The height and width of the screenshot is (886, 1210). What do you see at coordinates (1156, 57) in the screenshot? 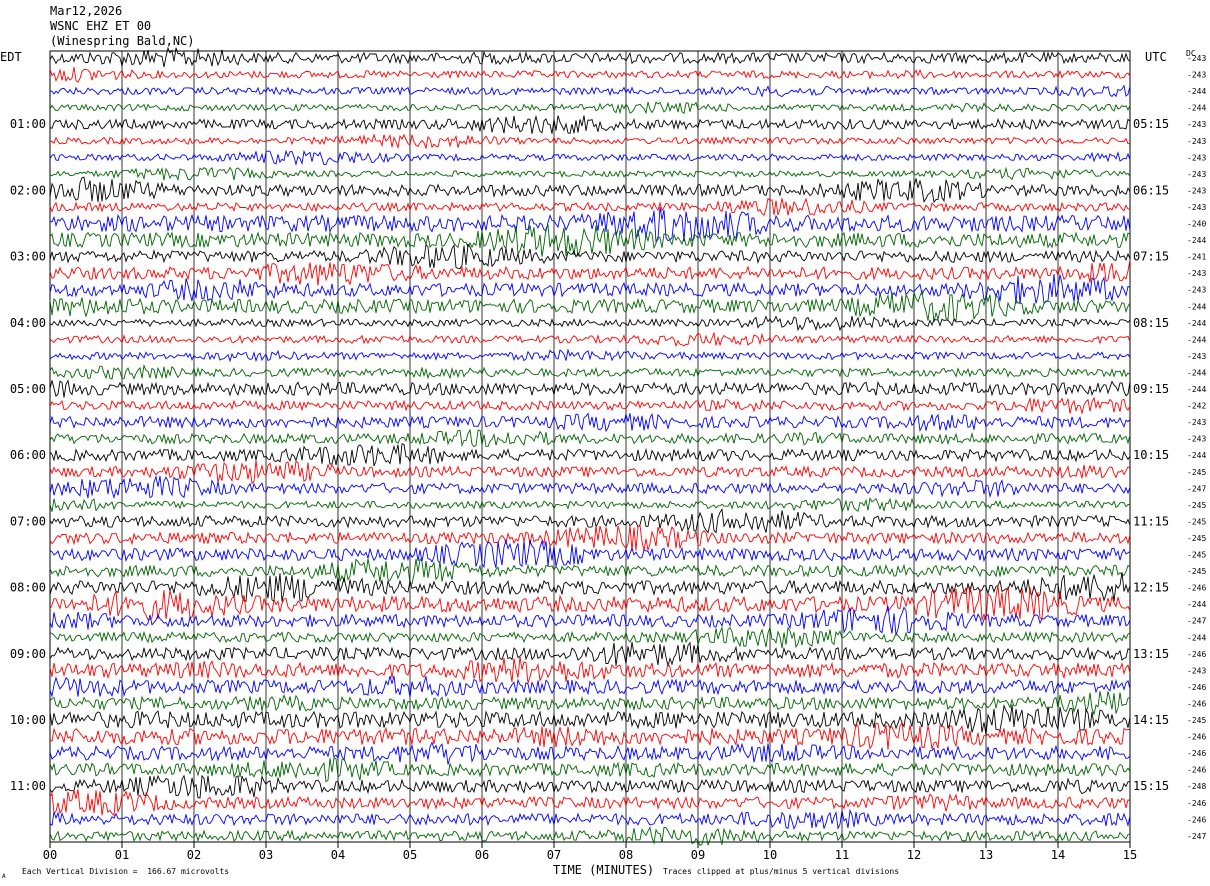
I see `utc-axis-label: UTC` at bounding box center [1156, 57].